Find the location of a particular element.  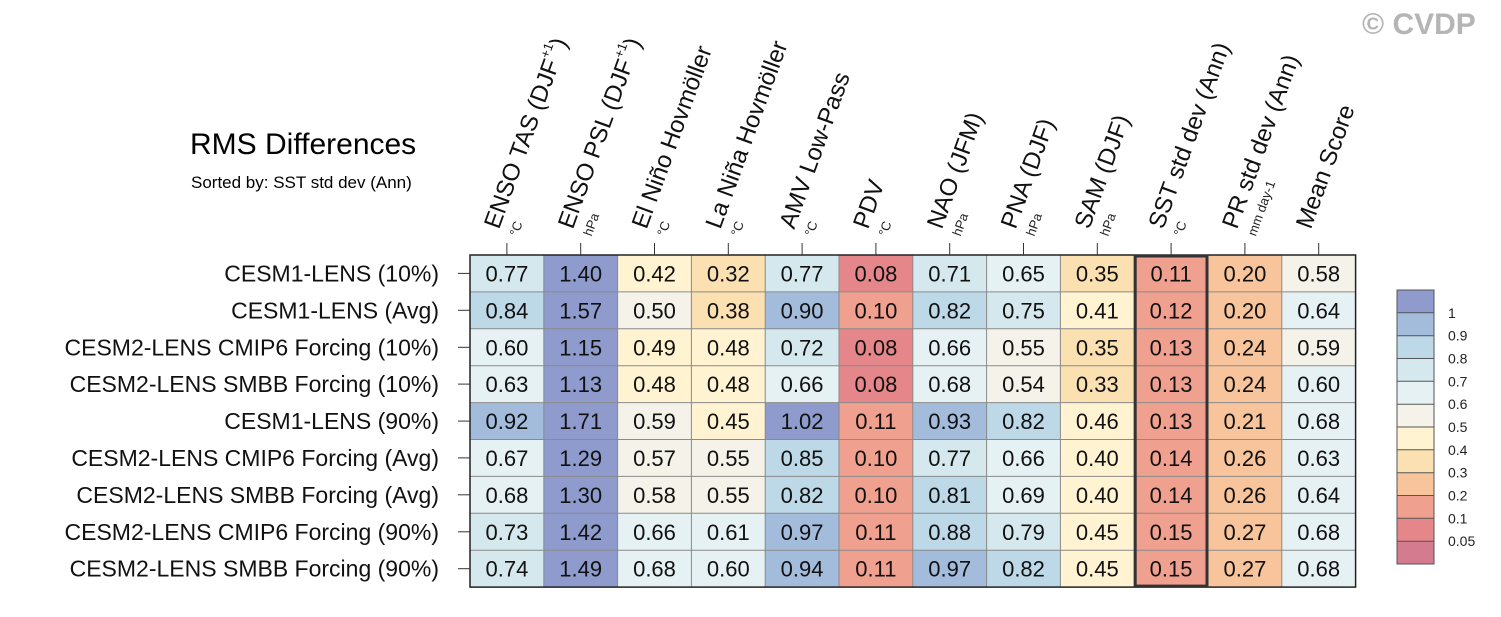

cell-value-label: 0.97 is located at coordinates (949, 569).